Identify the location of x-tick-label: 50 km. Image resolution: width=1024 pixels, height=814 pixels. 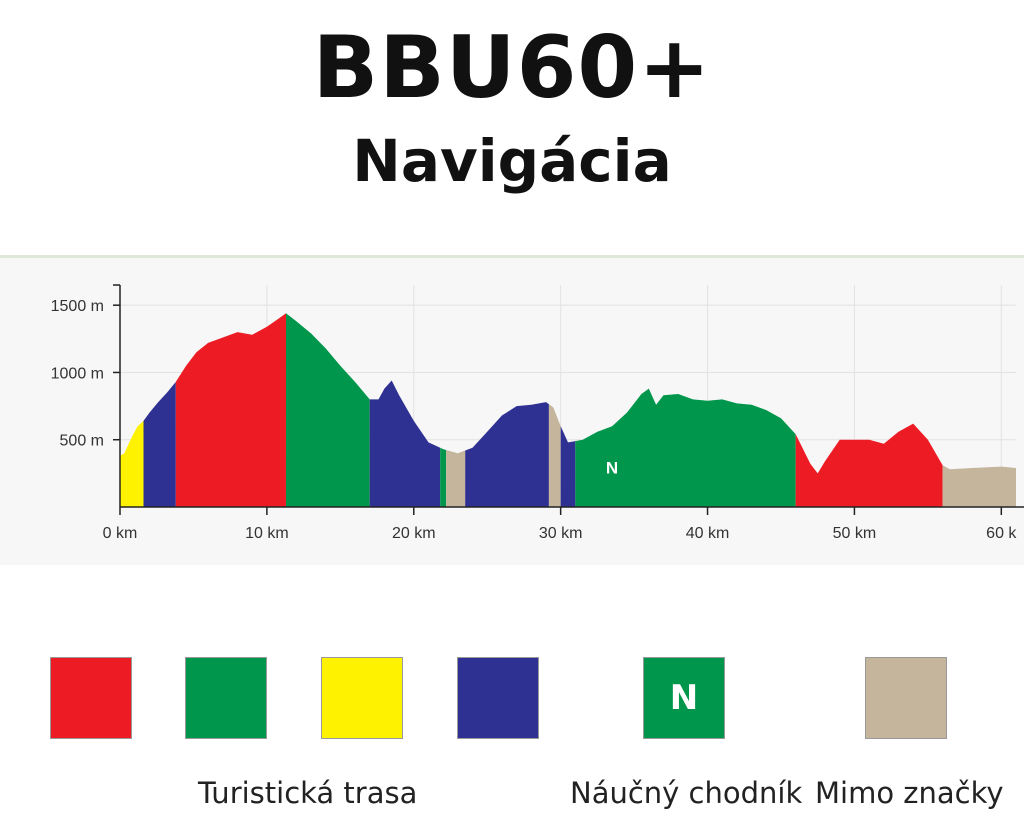
(855, 533).